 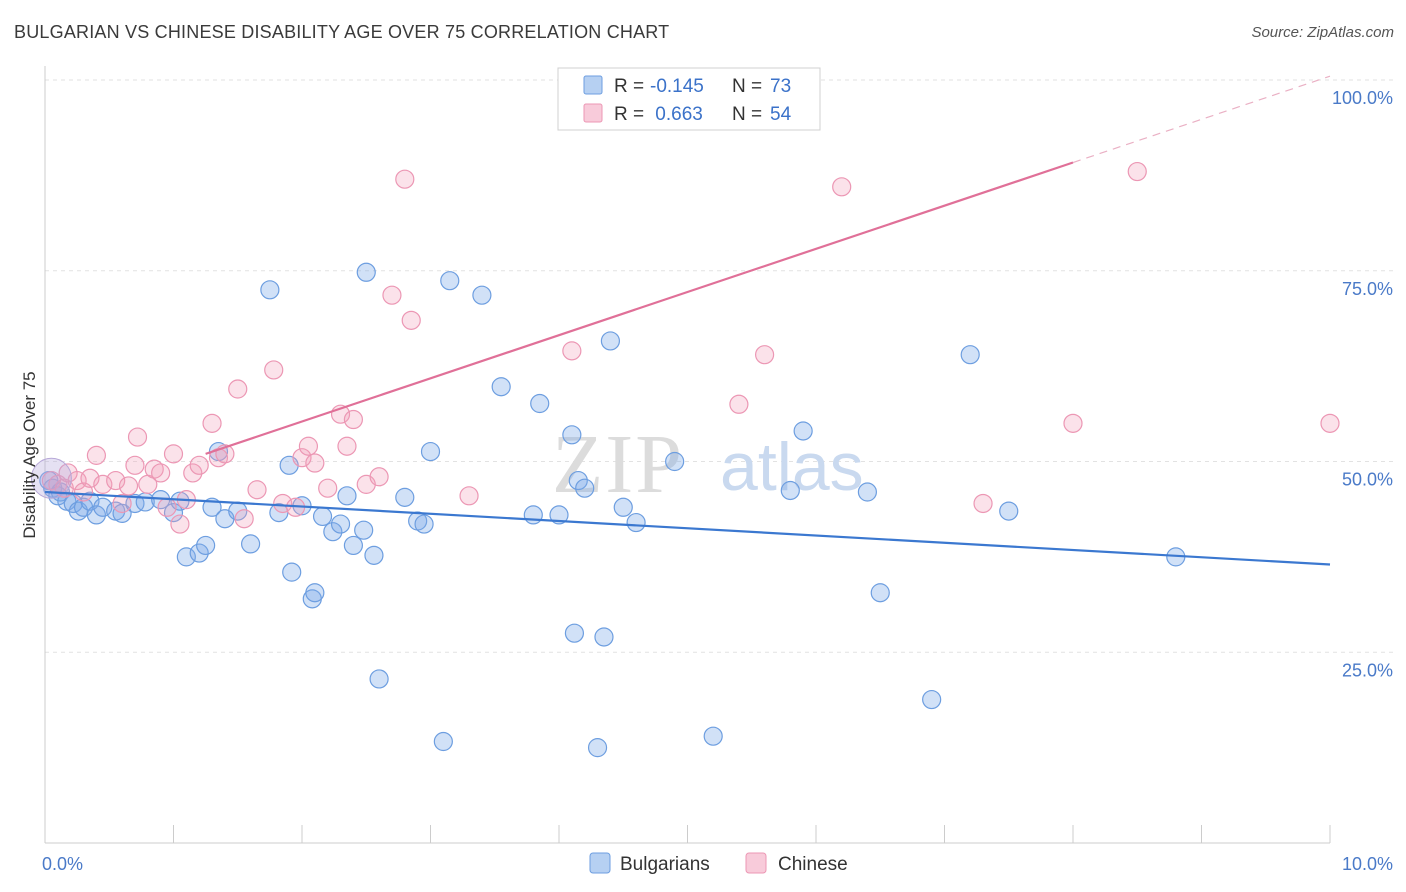 I want to click on legend-label-bulgarians: Bulgarians, so click(x=665, y=864).